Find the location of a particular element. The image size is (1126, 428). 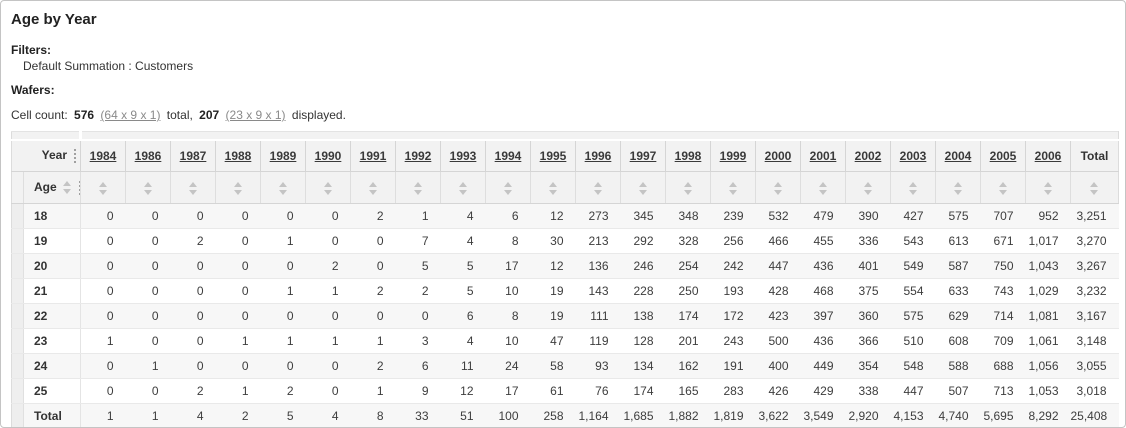

total-dims-link: (64 x 9 x 1) is located at coordinates (130, 115).